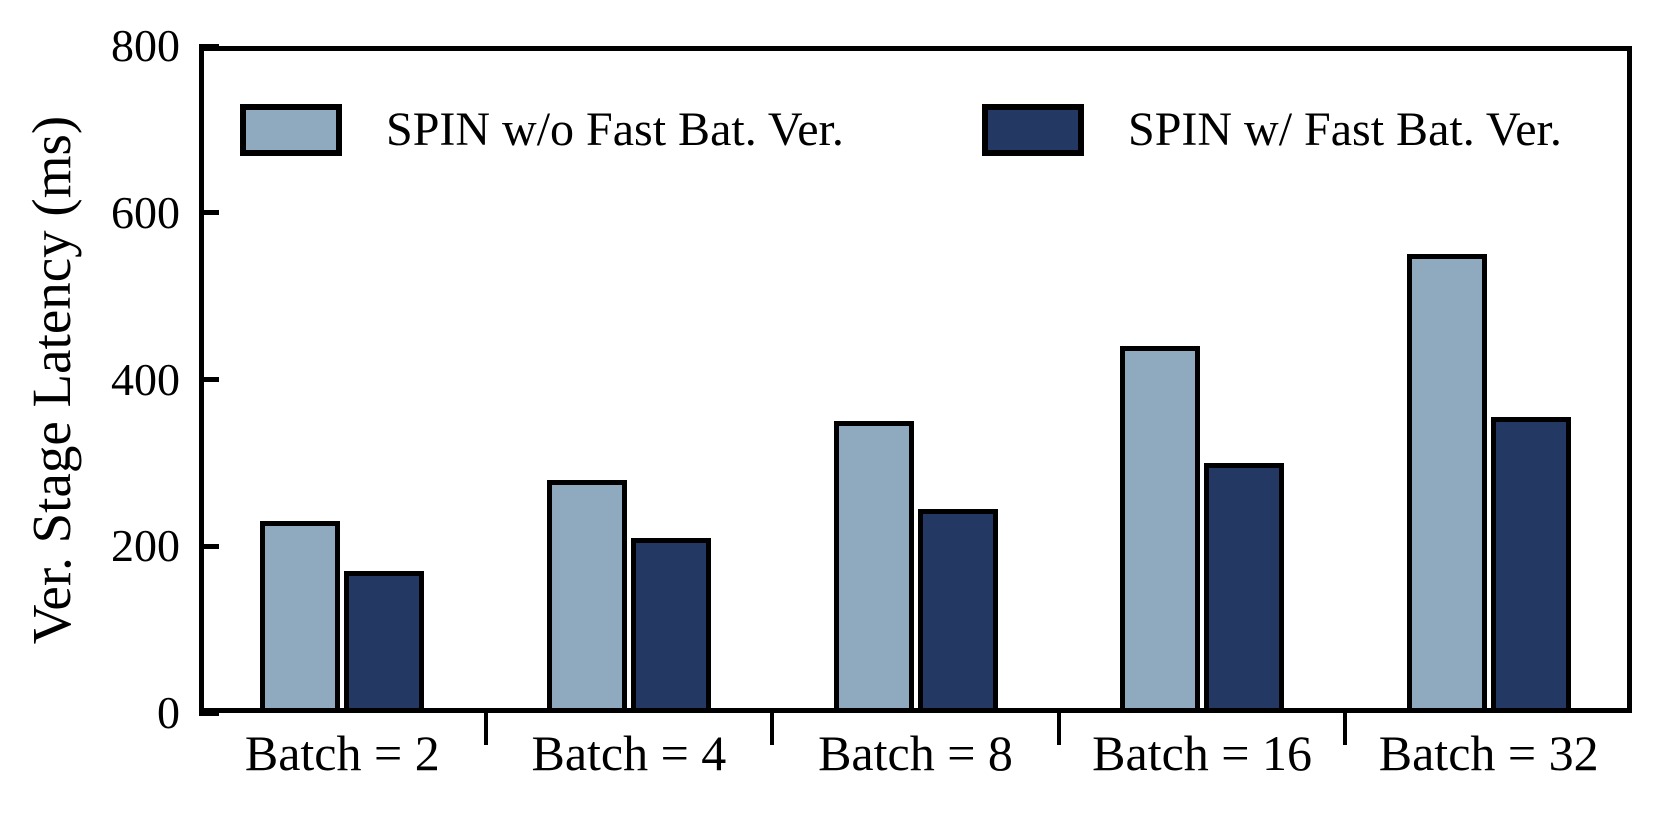 The image size is (1662, 819). What do you see at coordinates (1446, 483) in the screenshot?
I see `bar-series0-cat4` at bounding box center [1446, 483].